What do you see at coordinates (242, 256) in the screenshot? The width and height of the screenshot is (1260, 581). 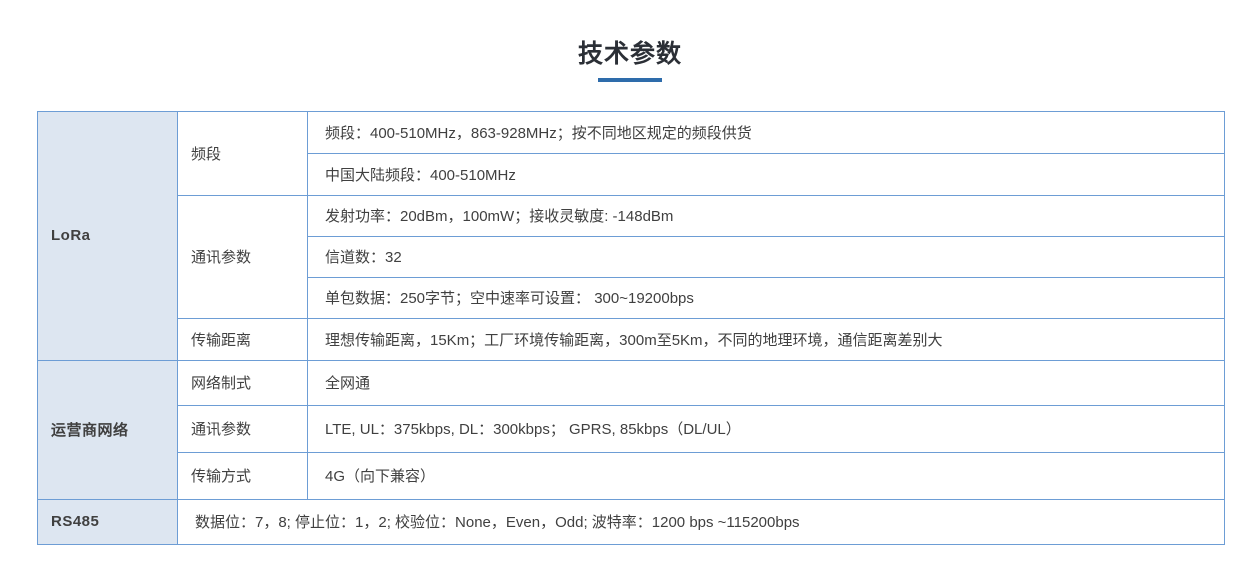 I see `param-cell-lora-comm-params: 通讯参数` at bounding box center [242, 256].